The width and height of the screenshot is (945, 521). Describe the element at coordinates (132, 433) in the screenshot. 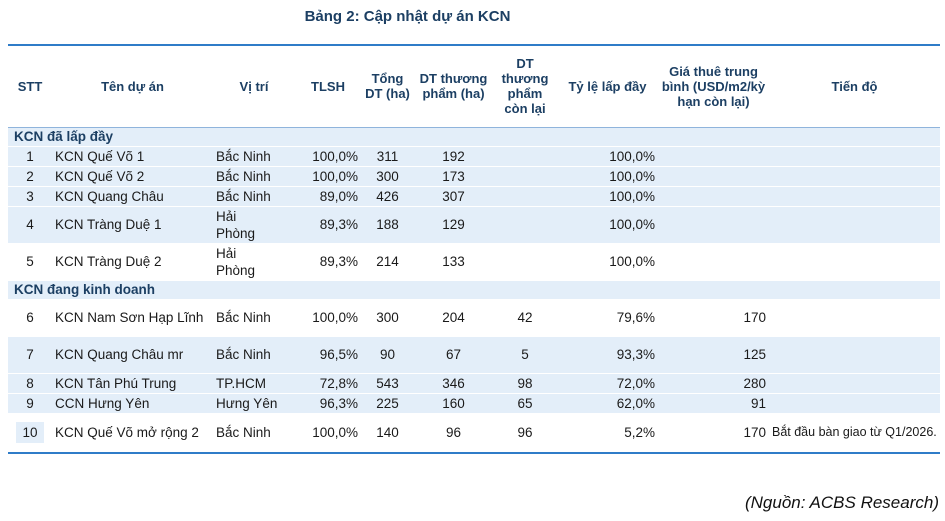

I see `cell-name: KCN Quế Võ mở rộng 2` at that location.